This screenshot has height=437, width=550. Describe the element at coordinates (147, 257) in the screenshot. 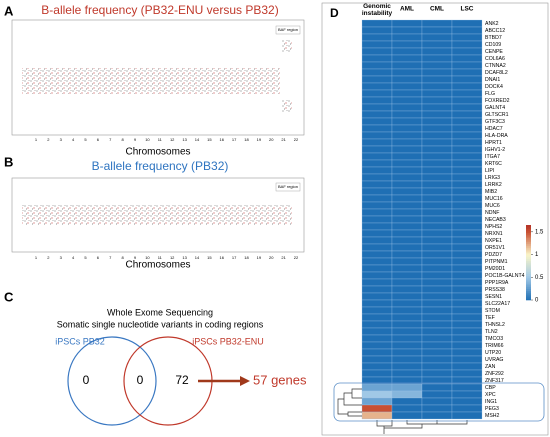

I see `x-tick-label: 10` at that location.